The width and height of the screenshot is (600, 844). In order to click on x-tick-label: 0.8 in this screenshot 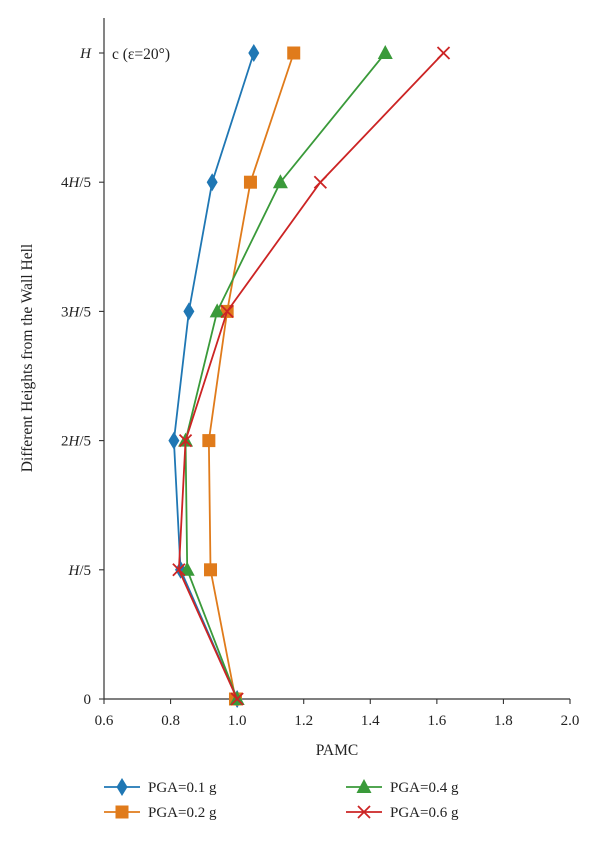, I will do `click(170, 721)`.